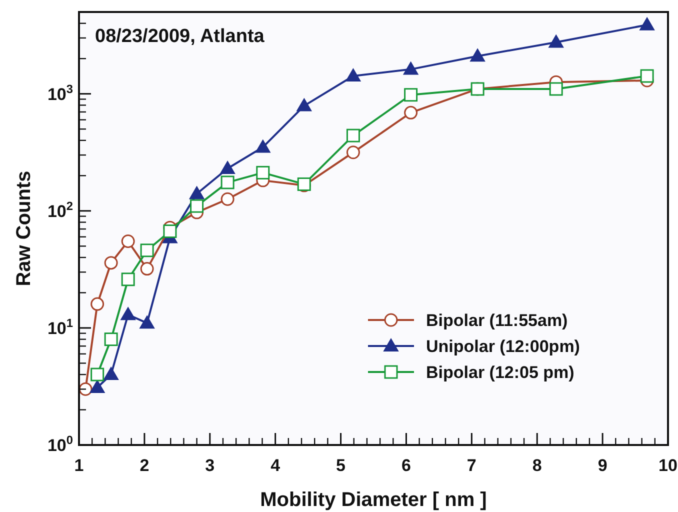 The width and height of the screenshot is (678, 512). Describe the element at coordinates (210, 465) in the screenshot. I see `x-tick-label: 3` at that location.